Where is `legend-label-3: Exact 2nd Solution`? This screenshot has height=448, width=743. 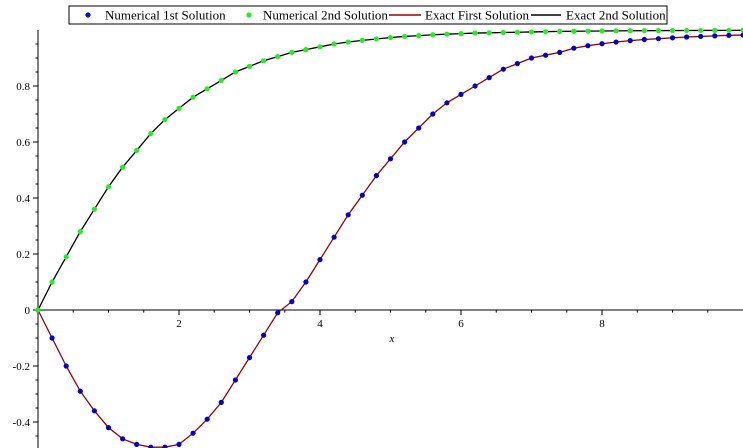 legend-label-3: Exact 2nd Solution is located at coordinates (616, 15).